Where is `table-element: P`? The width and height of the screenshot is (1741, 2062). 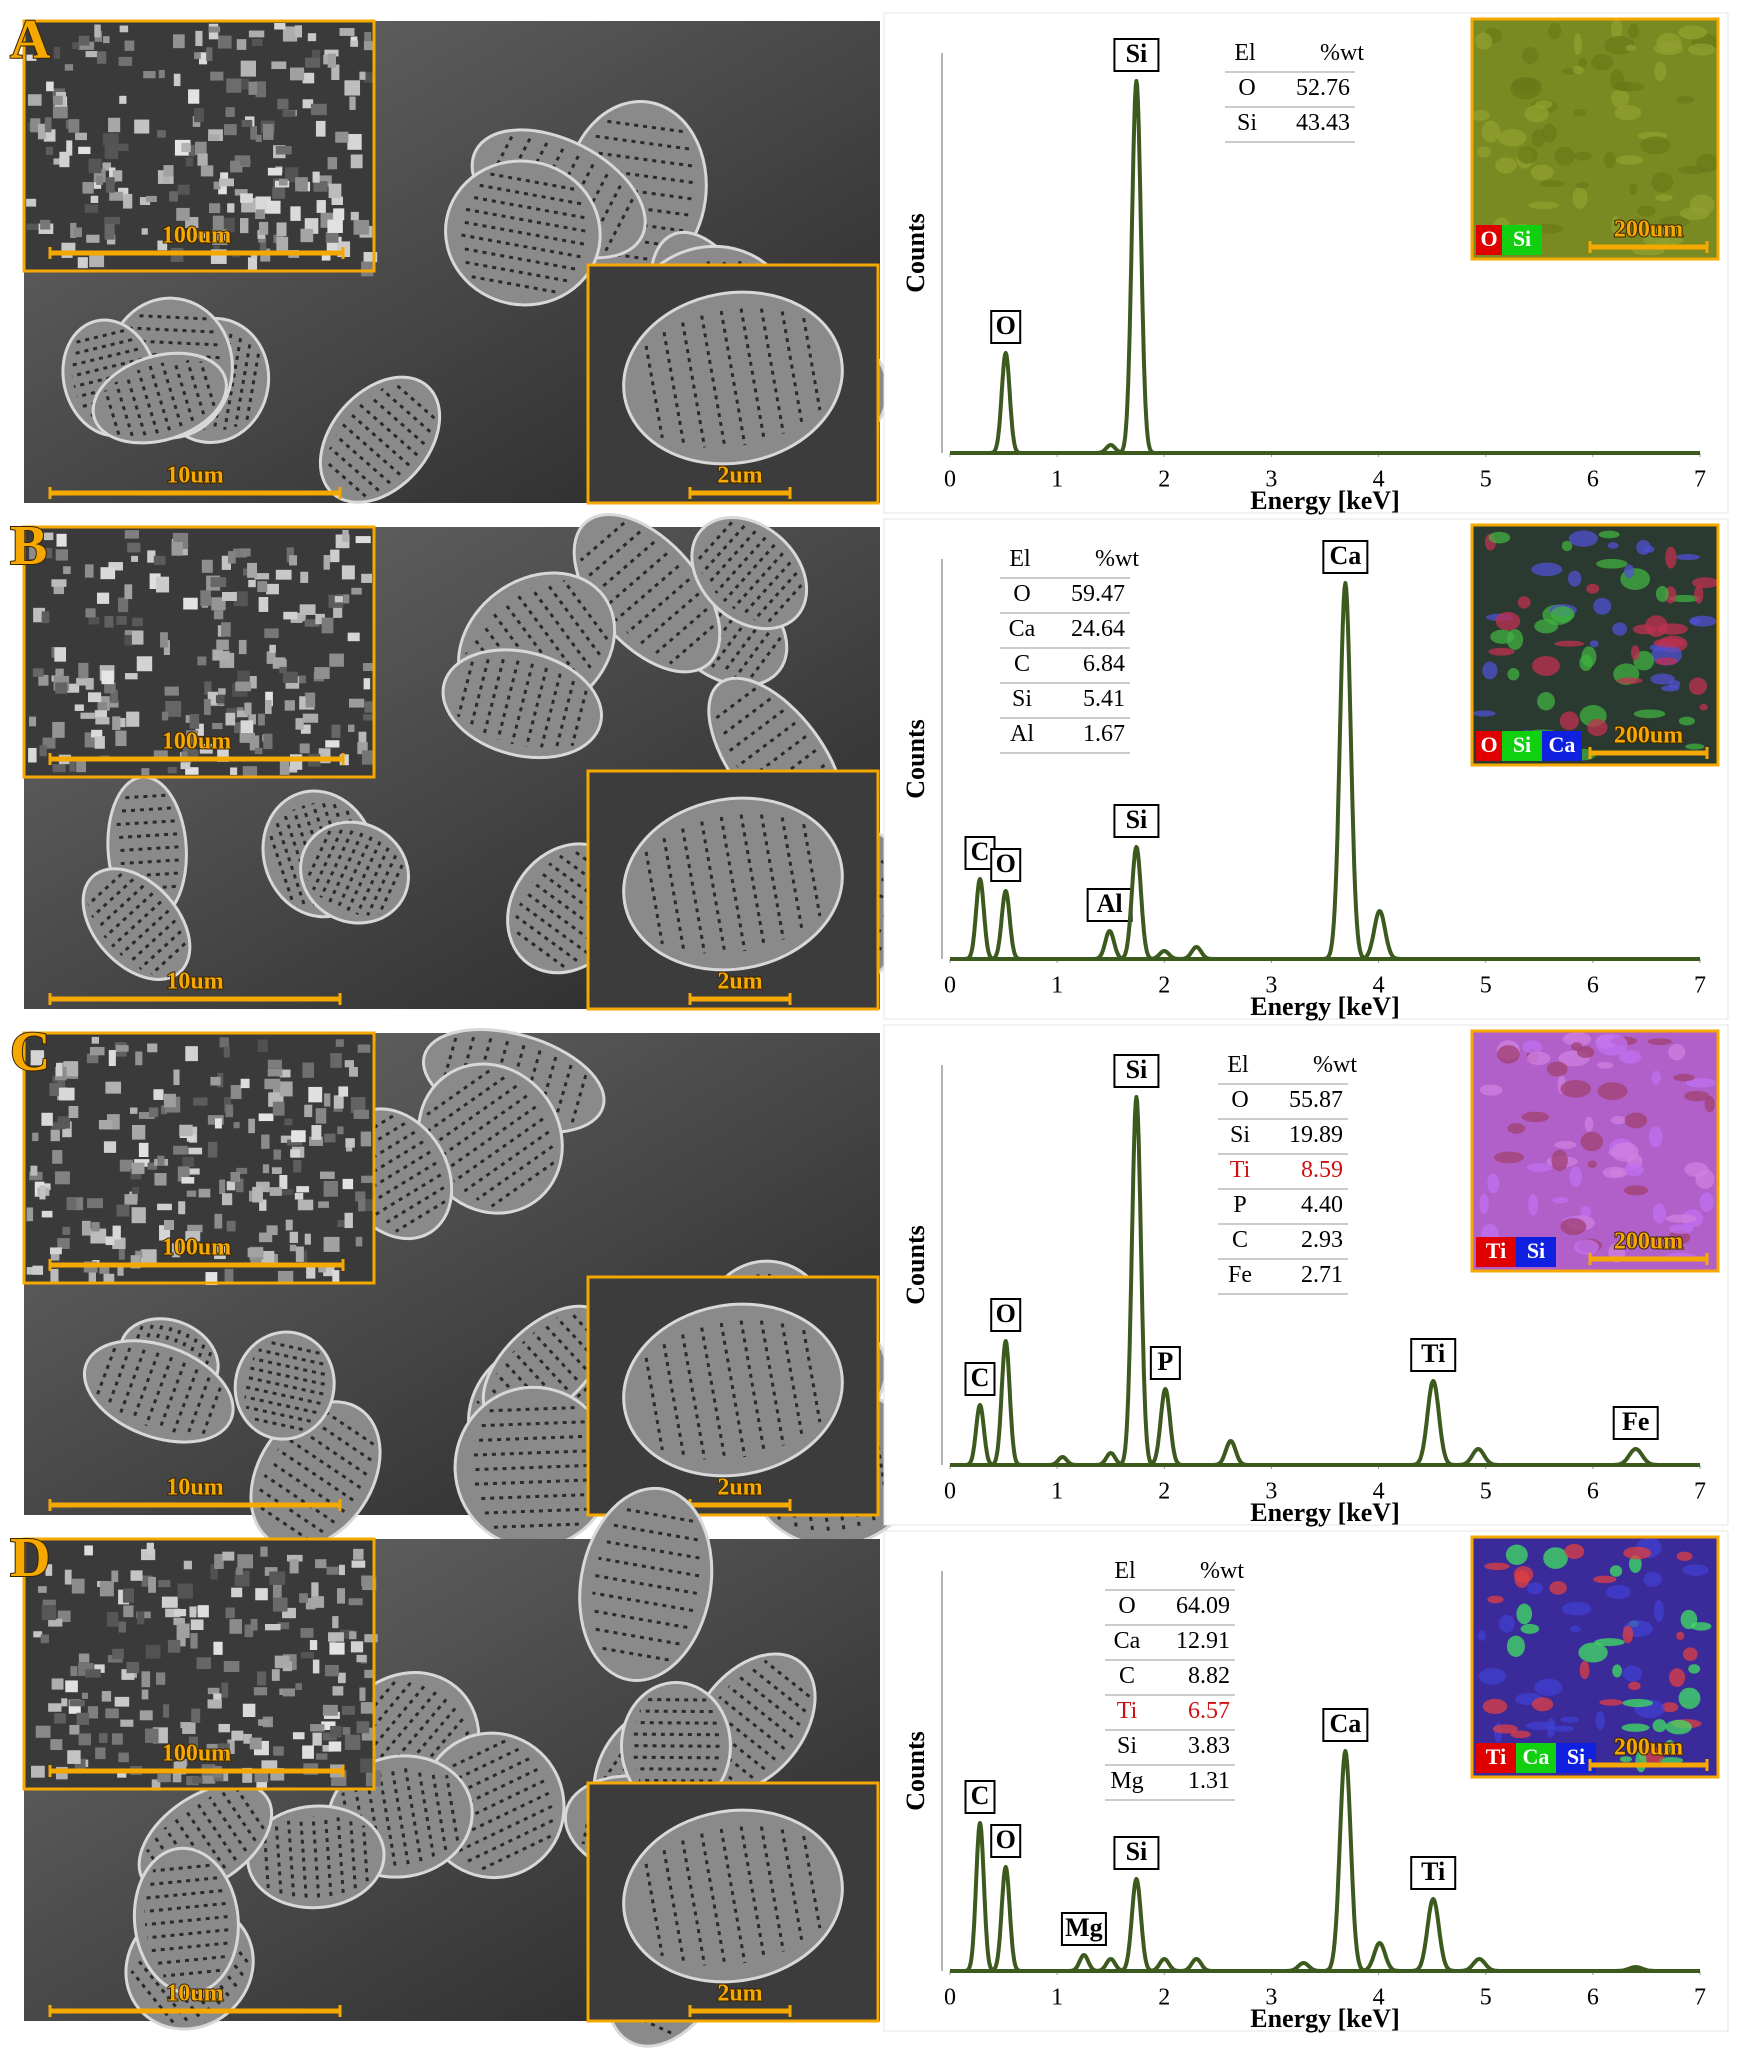 table-element: P is located at coordinates (1239, 1205).